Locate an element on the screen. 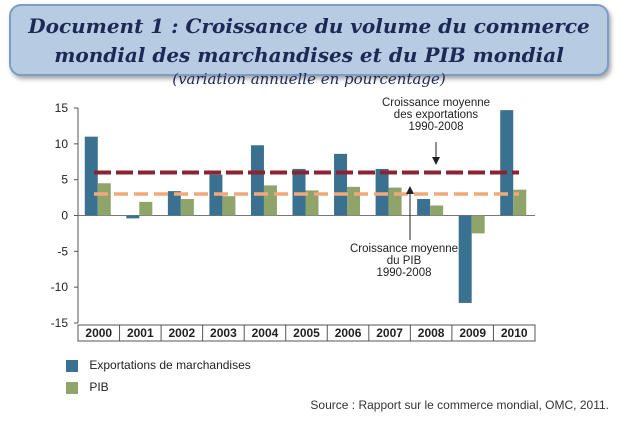 The height and width of the screenshot is (423, 625). x-tick-label: 2004 is located at coordinates (265, 333).